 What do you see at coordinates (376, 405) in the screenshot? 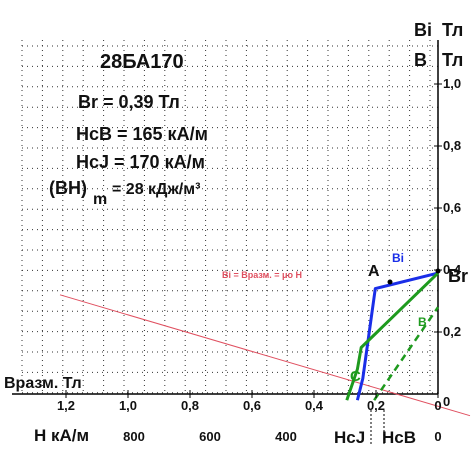
I see `tesla-tick-label: 0,2` at bounding box center [376, 405].